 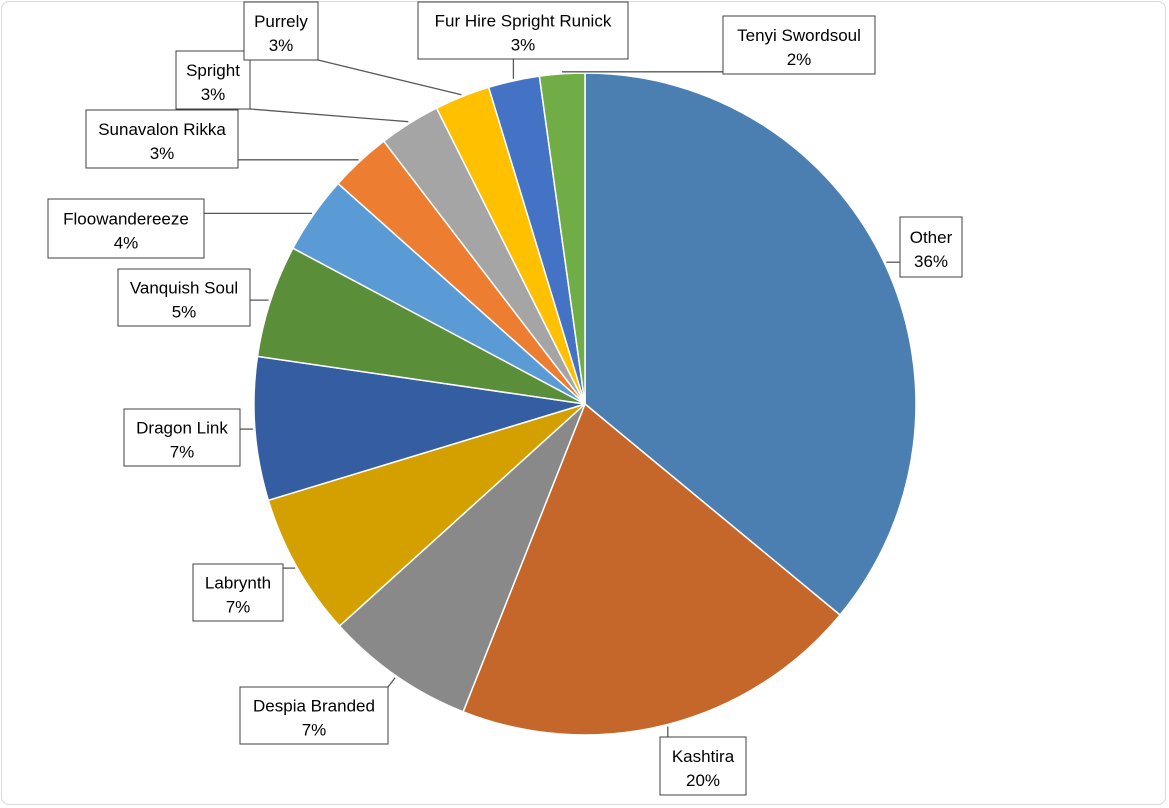 What do you see at coordinates (391, 682) in the screenshot?
I see `leader-line-despia-branded` at bounding box center [391, 682].